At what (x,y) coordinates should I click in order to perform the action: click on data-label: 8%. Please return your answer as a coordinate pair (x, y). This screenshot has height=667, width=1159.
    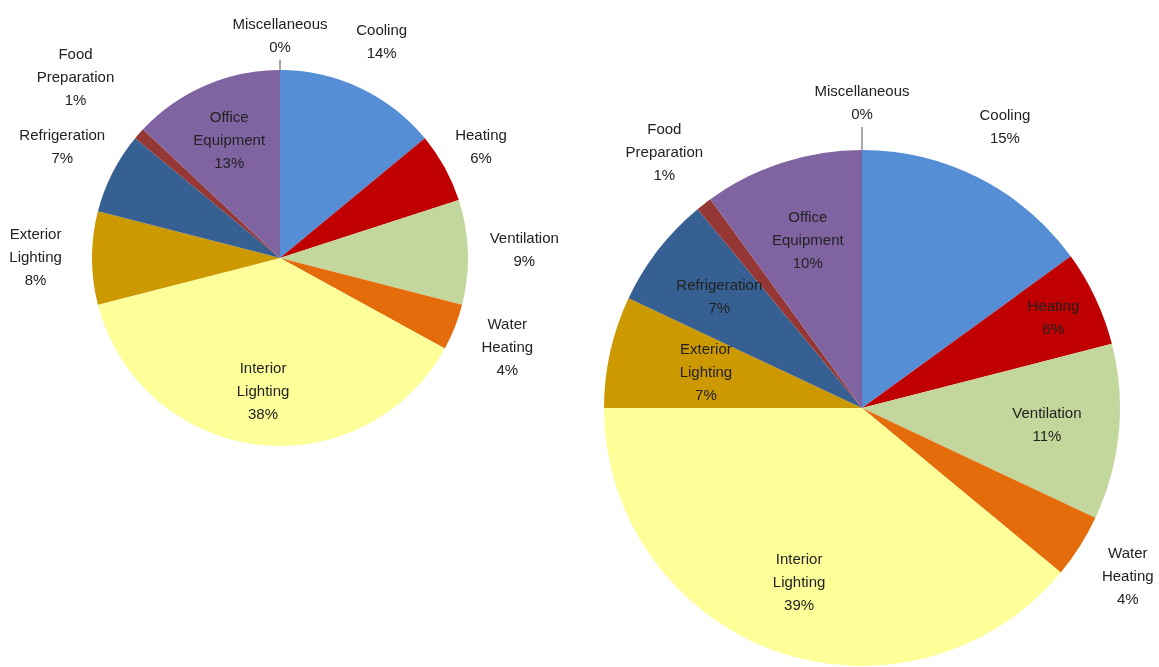
    Looking at the image, I should click on (35, 280).